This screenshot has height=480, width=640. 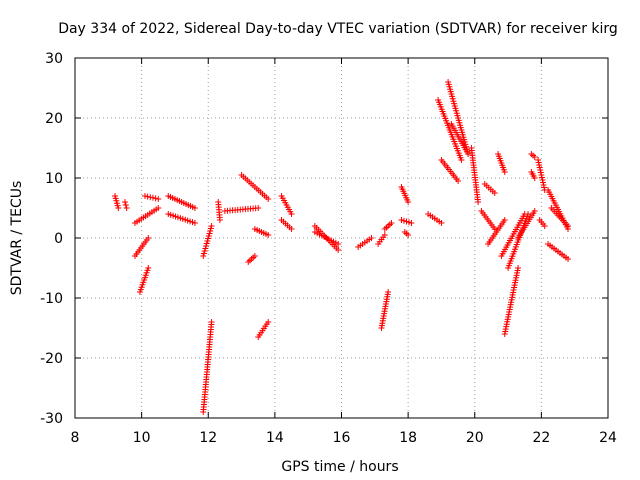 What do you see at coordinates (142, 438) in the screenshot?
I see `x-tick-label: 10` at bounding box center [142, 438].